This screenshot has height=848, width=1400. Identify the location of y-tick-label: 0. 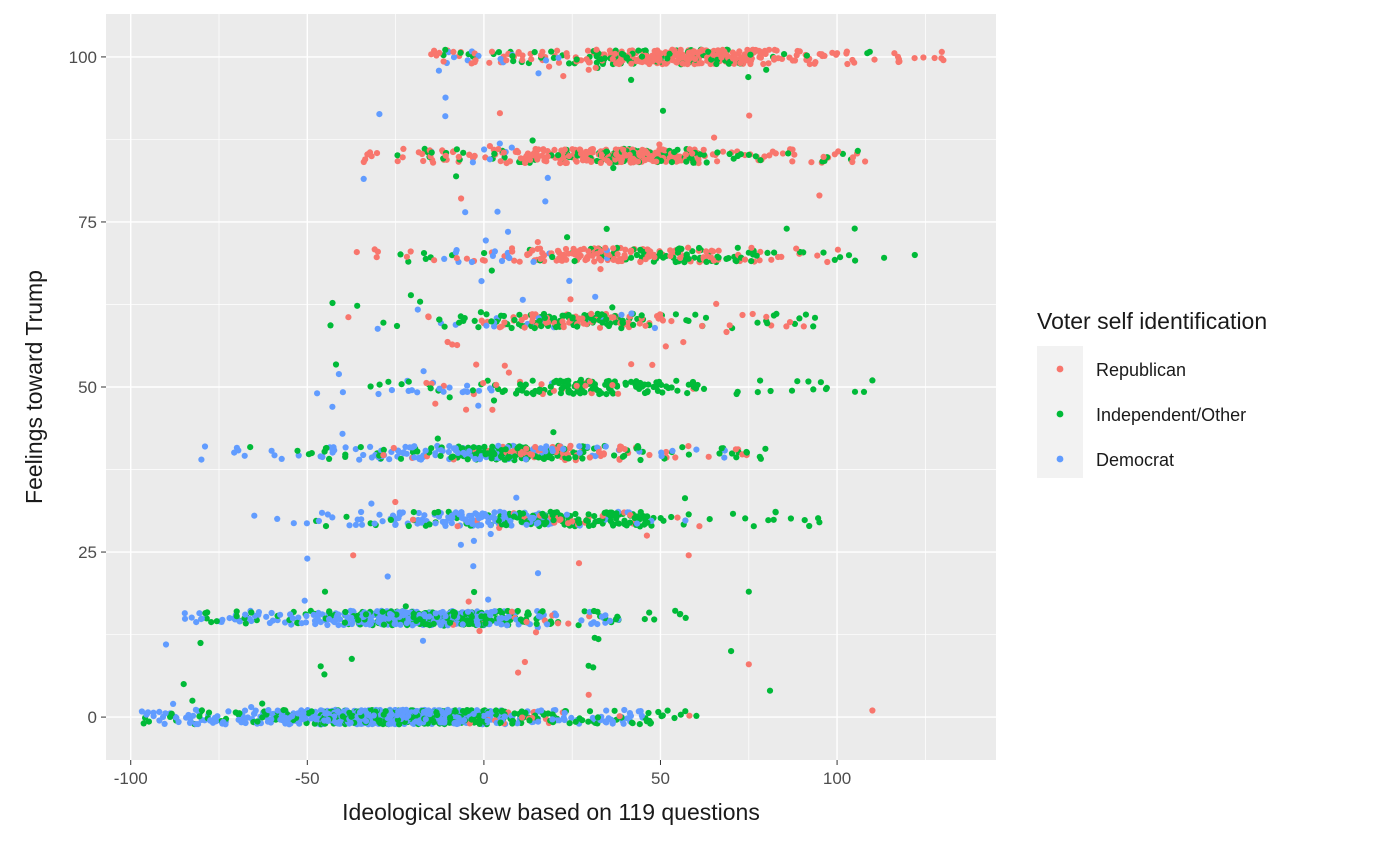
(92, 717).